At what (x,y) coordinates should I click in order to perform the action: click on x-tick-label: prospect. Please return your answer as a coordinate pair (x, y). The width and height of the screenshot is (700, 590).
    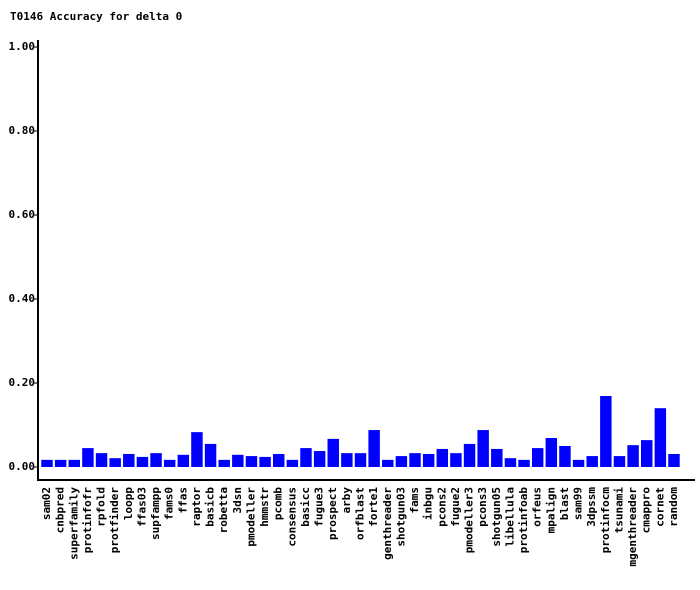
    Looking at the image, I should click on (332, 513).